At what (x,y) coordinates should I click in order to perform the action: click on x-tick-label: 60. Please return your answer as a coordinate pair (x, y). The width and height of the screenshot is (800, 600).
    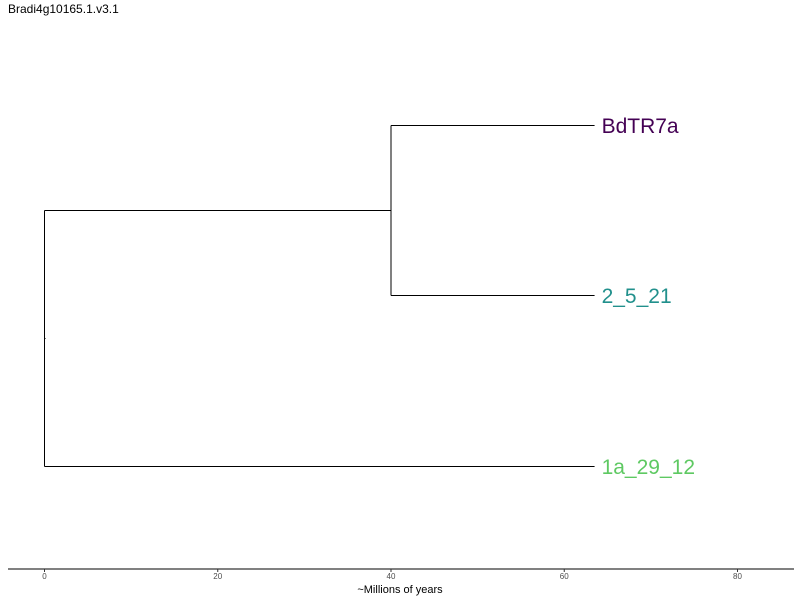
    Looking at the image, I should click on (564, 576).